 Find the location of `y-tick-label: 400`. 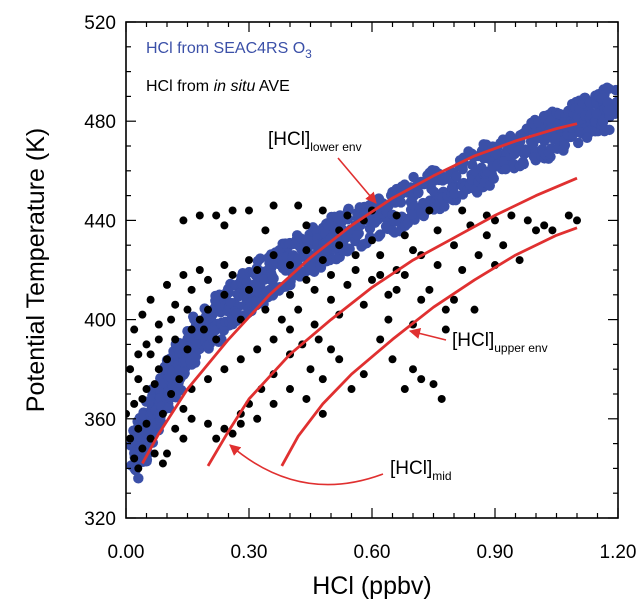

y-tick-label: 400 is located at coordinates (100, 321).